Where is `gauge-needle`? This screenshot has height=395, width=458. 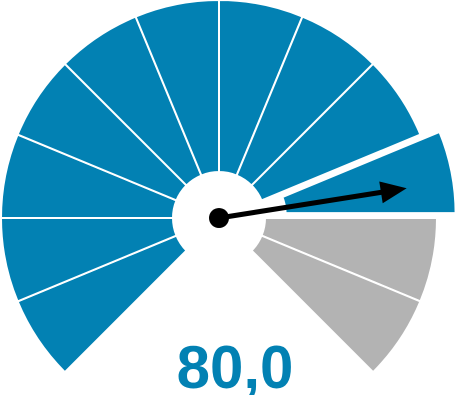 gauge-needle is located at coordinates (303, 204).